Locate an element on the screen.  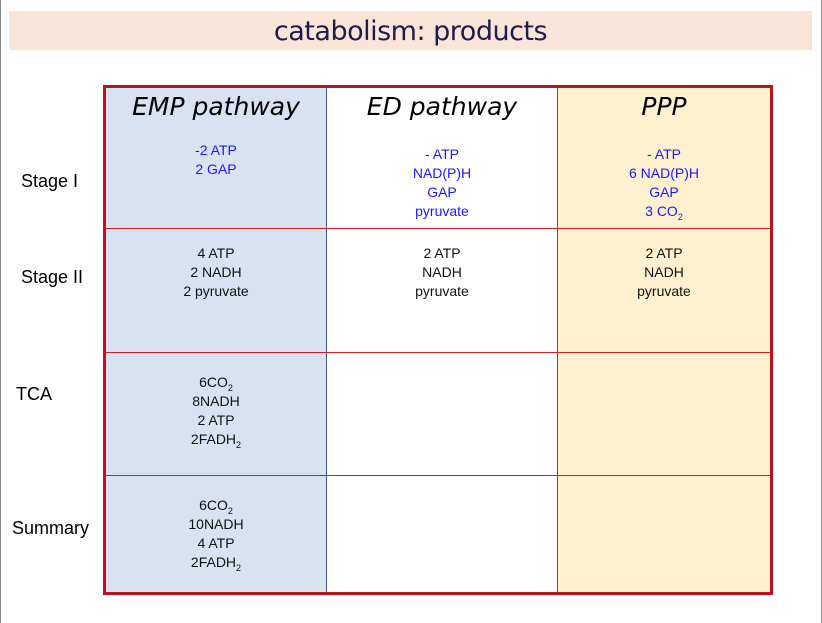
cell-line: 2 pyruvate is located at coordinates (216, 291).